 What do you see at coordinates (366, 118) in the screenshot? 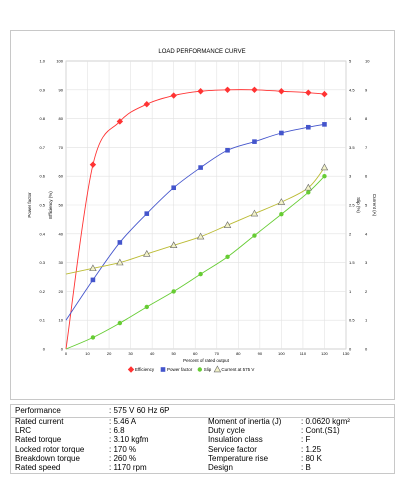
I see `y-tick-label: 8` at bounding box center [366, 118].